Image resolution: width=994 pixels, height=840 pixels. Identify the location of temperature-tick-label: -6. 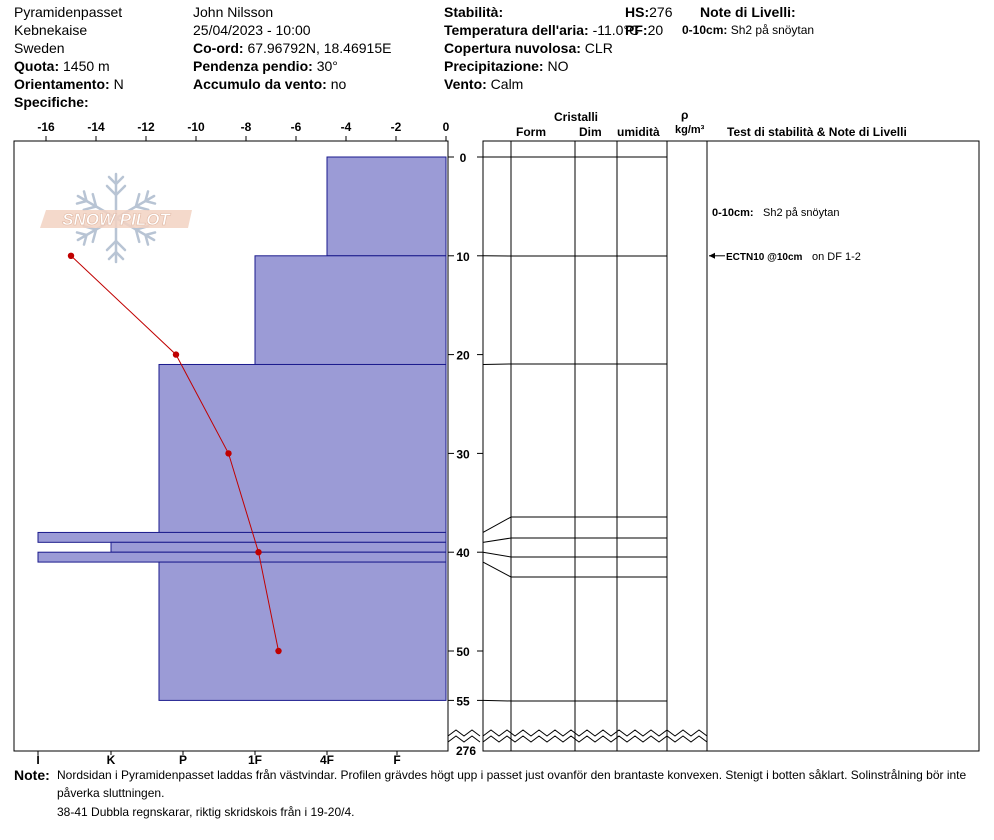
(296, 127).